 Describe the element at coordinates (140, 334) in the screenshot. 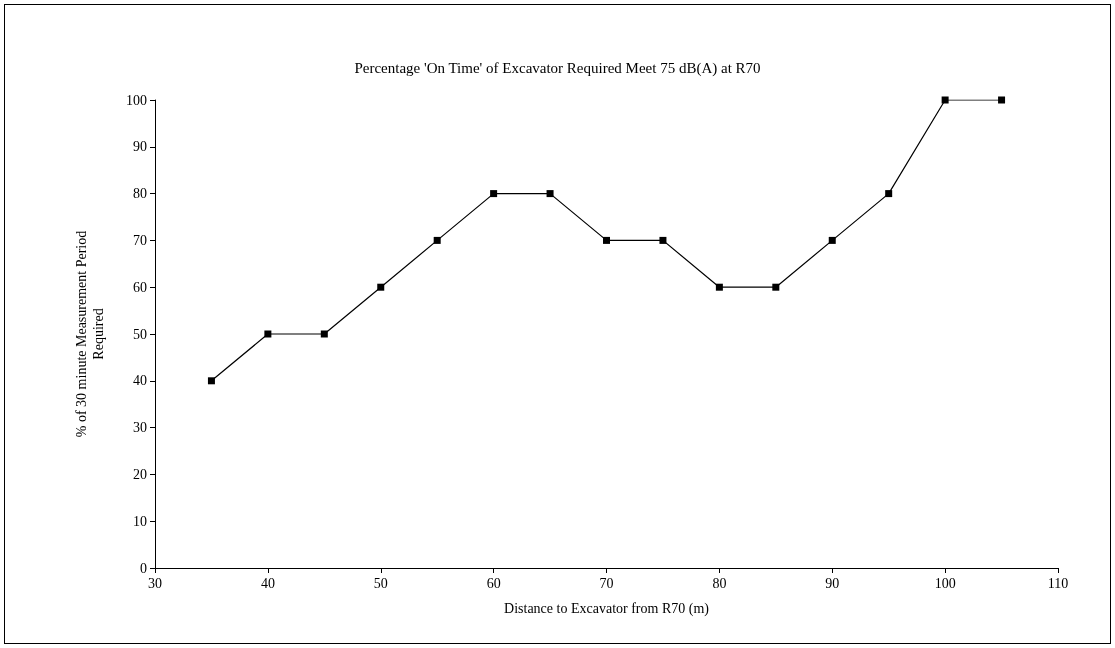

I see `y-tick-label: 50` at that location.